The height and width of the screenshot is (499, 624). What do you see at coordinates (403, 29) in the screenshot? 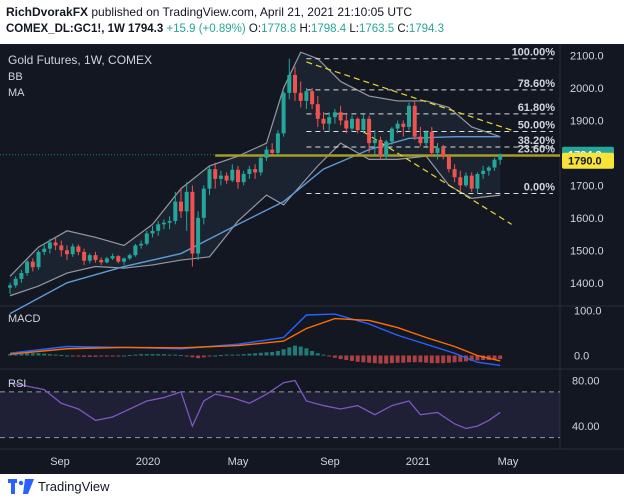
I see `close-label: C:` at bounding box center [403, 29].